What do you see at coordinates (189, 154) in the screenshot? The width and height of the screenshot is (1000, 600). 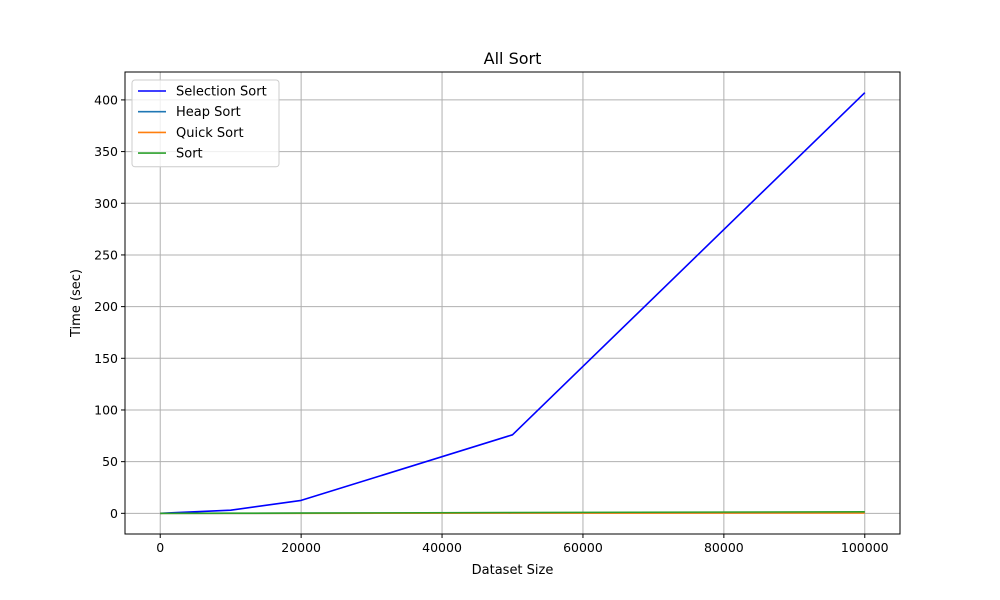 I see `legend-label-sort: Sort` at bounding box center [189, 154].